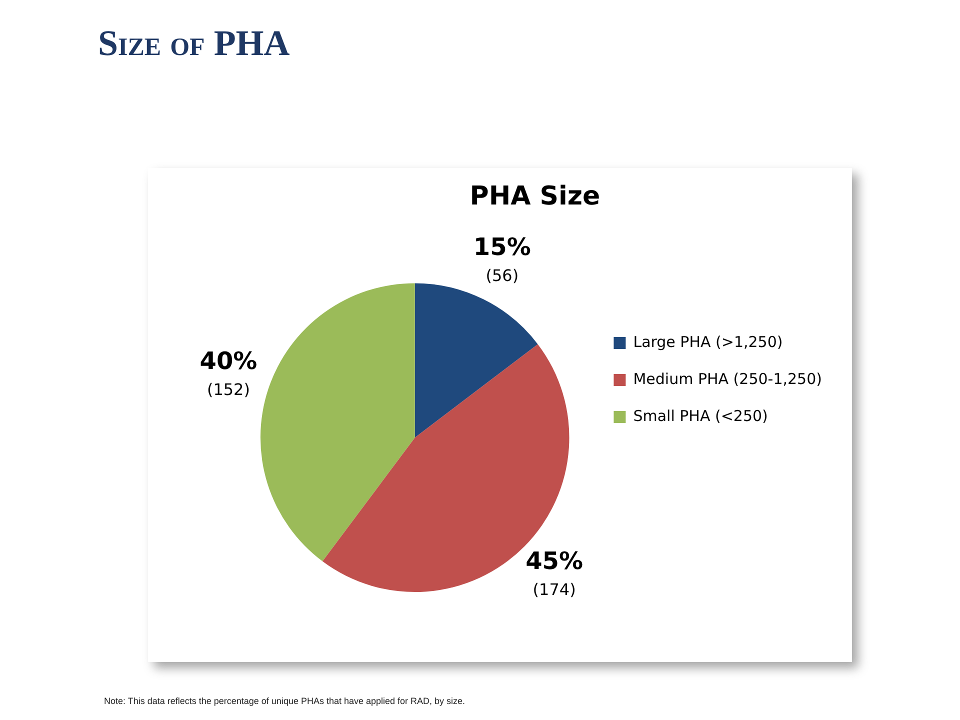  Describe the element at coordinates (727, 379) in the screenshot. I see `legend-label: Medium PHA (250-1,250)` at that location.